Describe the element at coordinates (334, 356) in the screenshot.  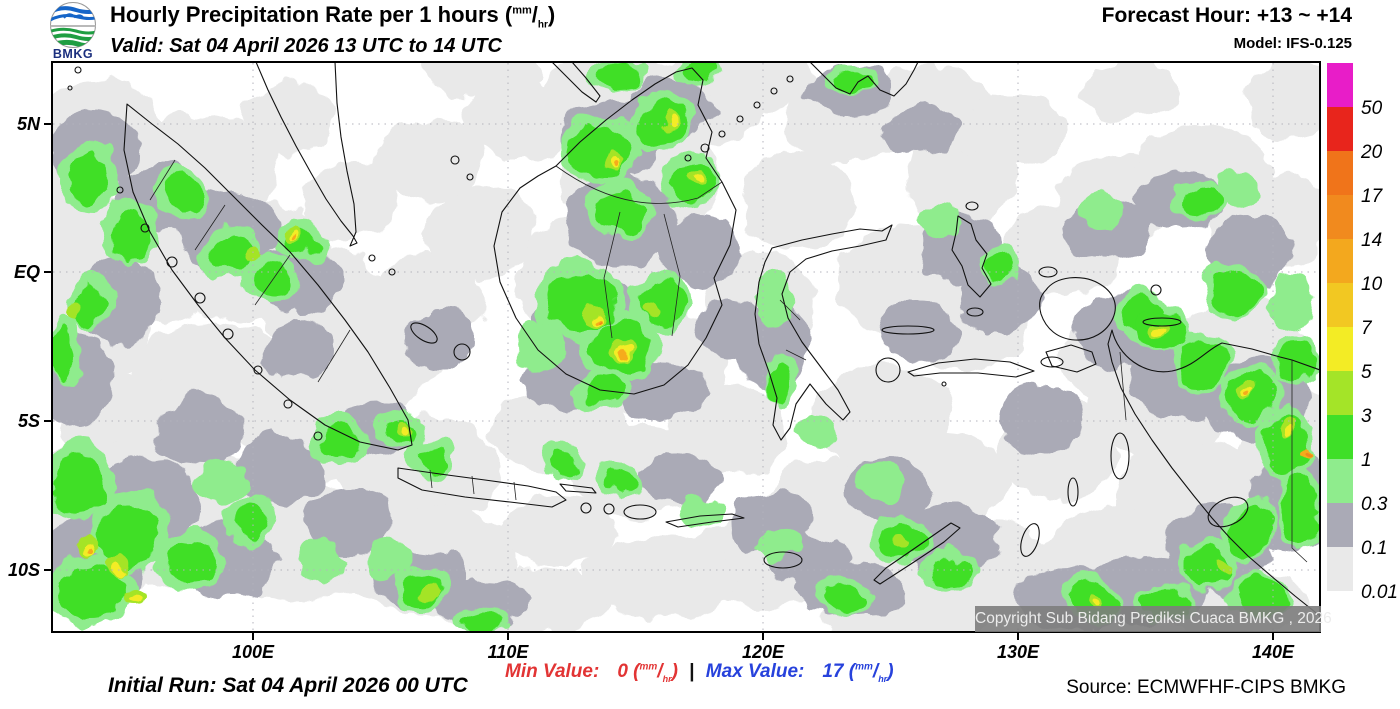
I see `border-sumatra-province` at that location.